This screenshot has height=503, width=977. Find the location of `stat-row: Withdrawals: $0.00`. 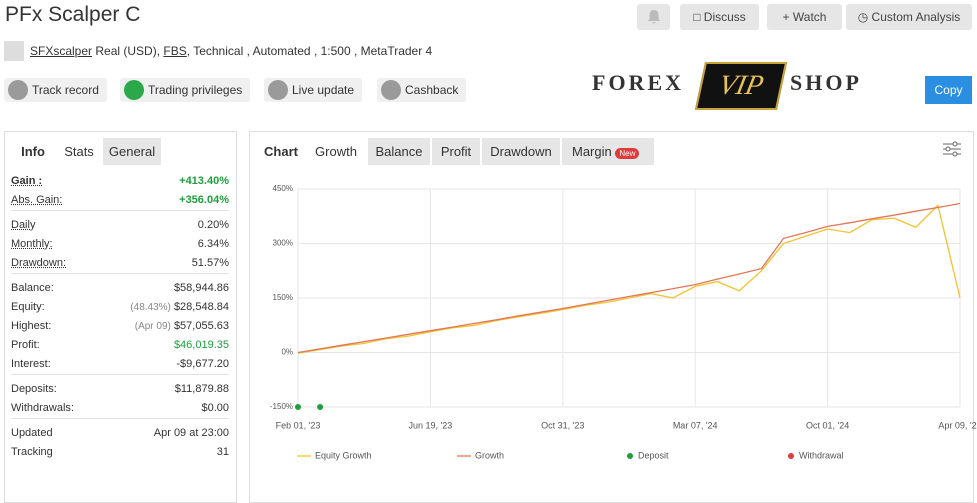

stat-row: Withdrawals: $0.00 is located at coordinates (120, 411).